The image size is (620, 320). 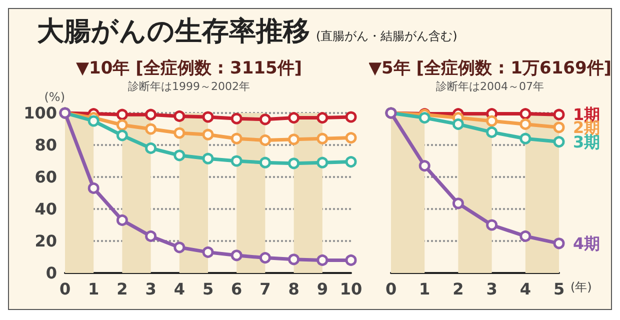 I want to click on x-tick-label: 10, so click(x=351, y=289).